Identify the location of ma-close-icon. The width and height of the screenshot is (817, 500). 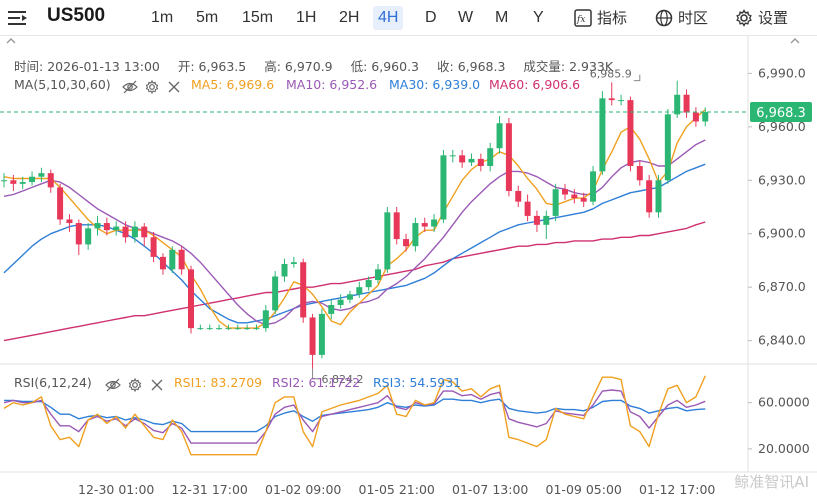
(174, 87).